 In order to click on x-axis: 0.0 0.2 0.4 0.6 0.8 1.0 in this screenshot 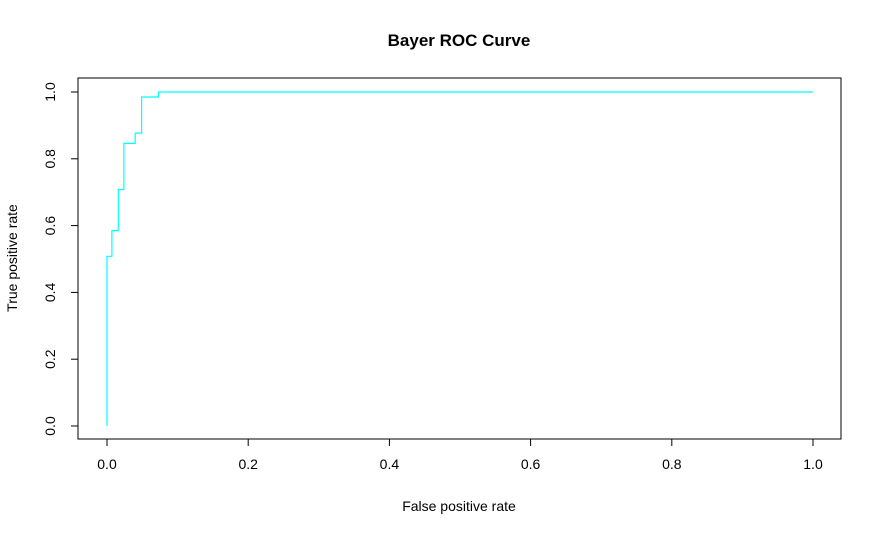, I will do `click(460, 455)`.